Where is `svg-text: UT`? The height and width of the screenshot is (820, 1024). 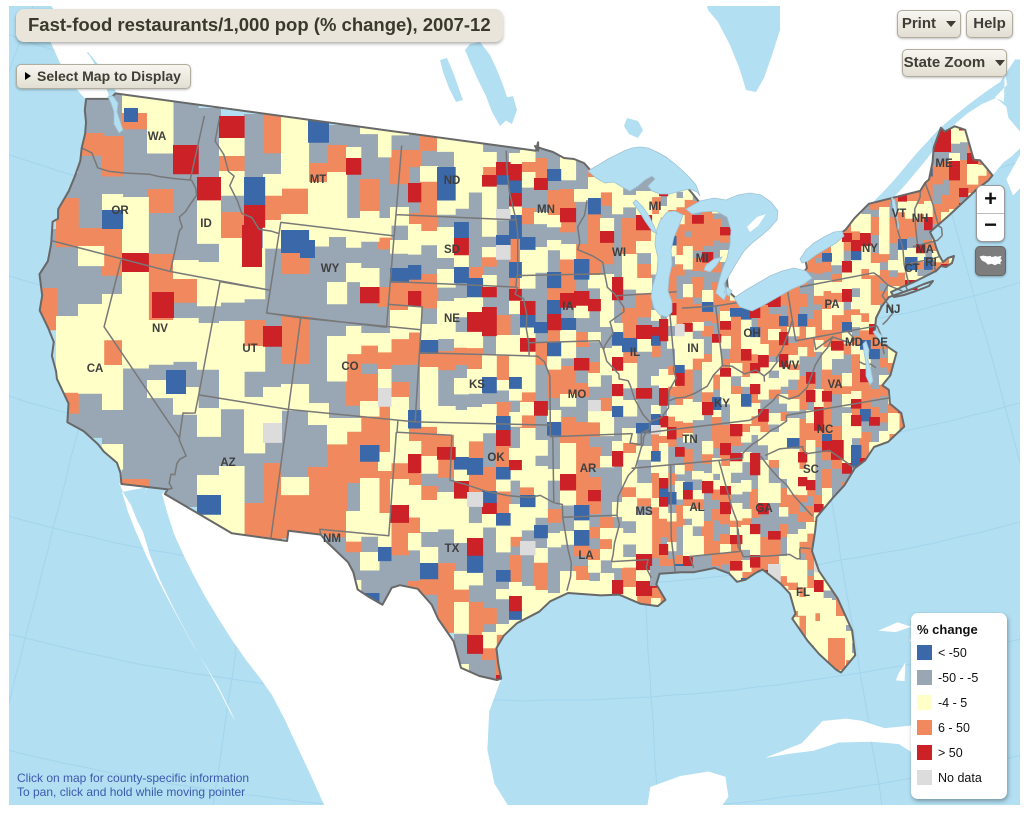
svg-text: UT is located at coordinates (249, 349).